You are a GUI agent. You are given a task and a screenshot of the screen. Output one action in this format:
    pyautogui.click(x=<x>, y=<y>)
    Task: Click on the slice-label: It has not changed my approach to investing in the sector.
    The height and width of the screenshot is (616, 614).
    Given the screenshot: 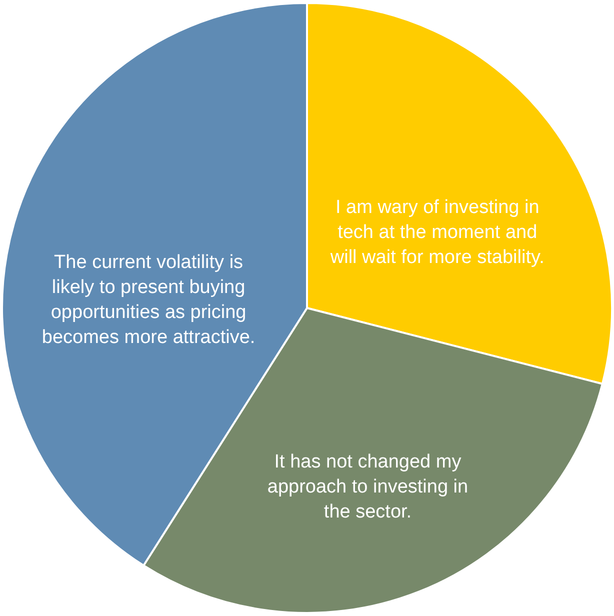 What is the action you would take?
    pyautogui.click(x=367, y=486)
    